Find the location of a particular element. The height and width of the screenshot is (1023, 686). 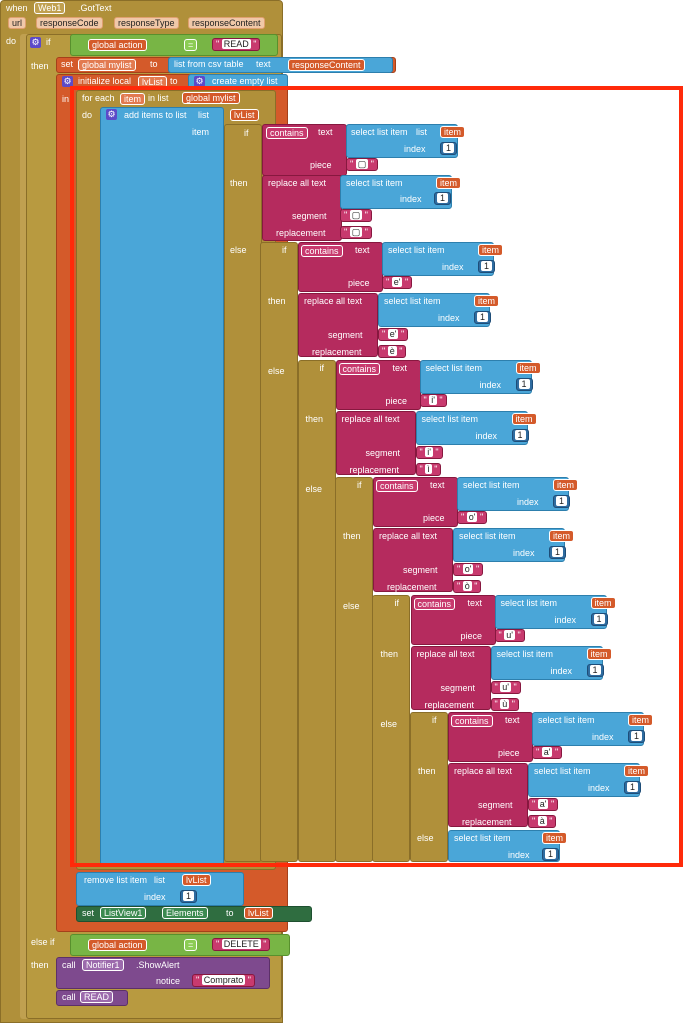

add-items-block is located at coordinates (162, 486).